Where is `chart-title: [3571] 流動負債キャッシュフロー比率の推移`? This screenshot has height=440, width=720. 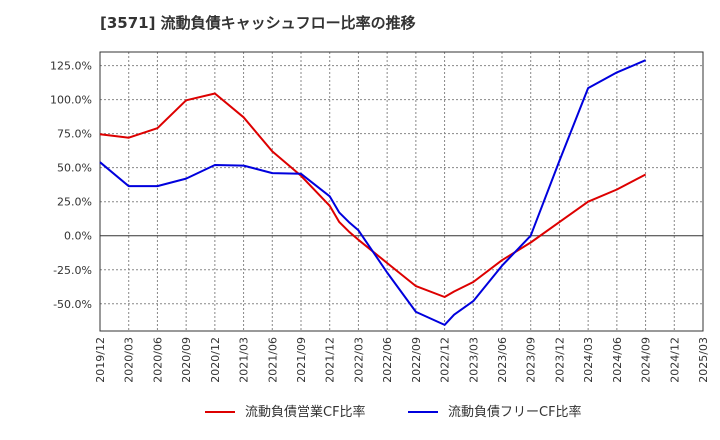 chart-title: [3571] 流動負債キャッシュフロー比率の推移 is located at coordinates (258, 23).